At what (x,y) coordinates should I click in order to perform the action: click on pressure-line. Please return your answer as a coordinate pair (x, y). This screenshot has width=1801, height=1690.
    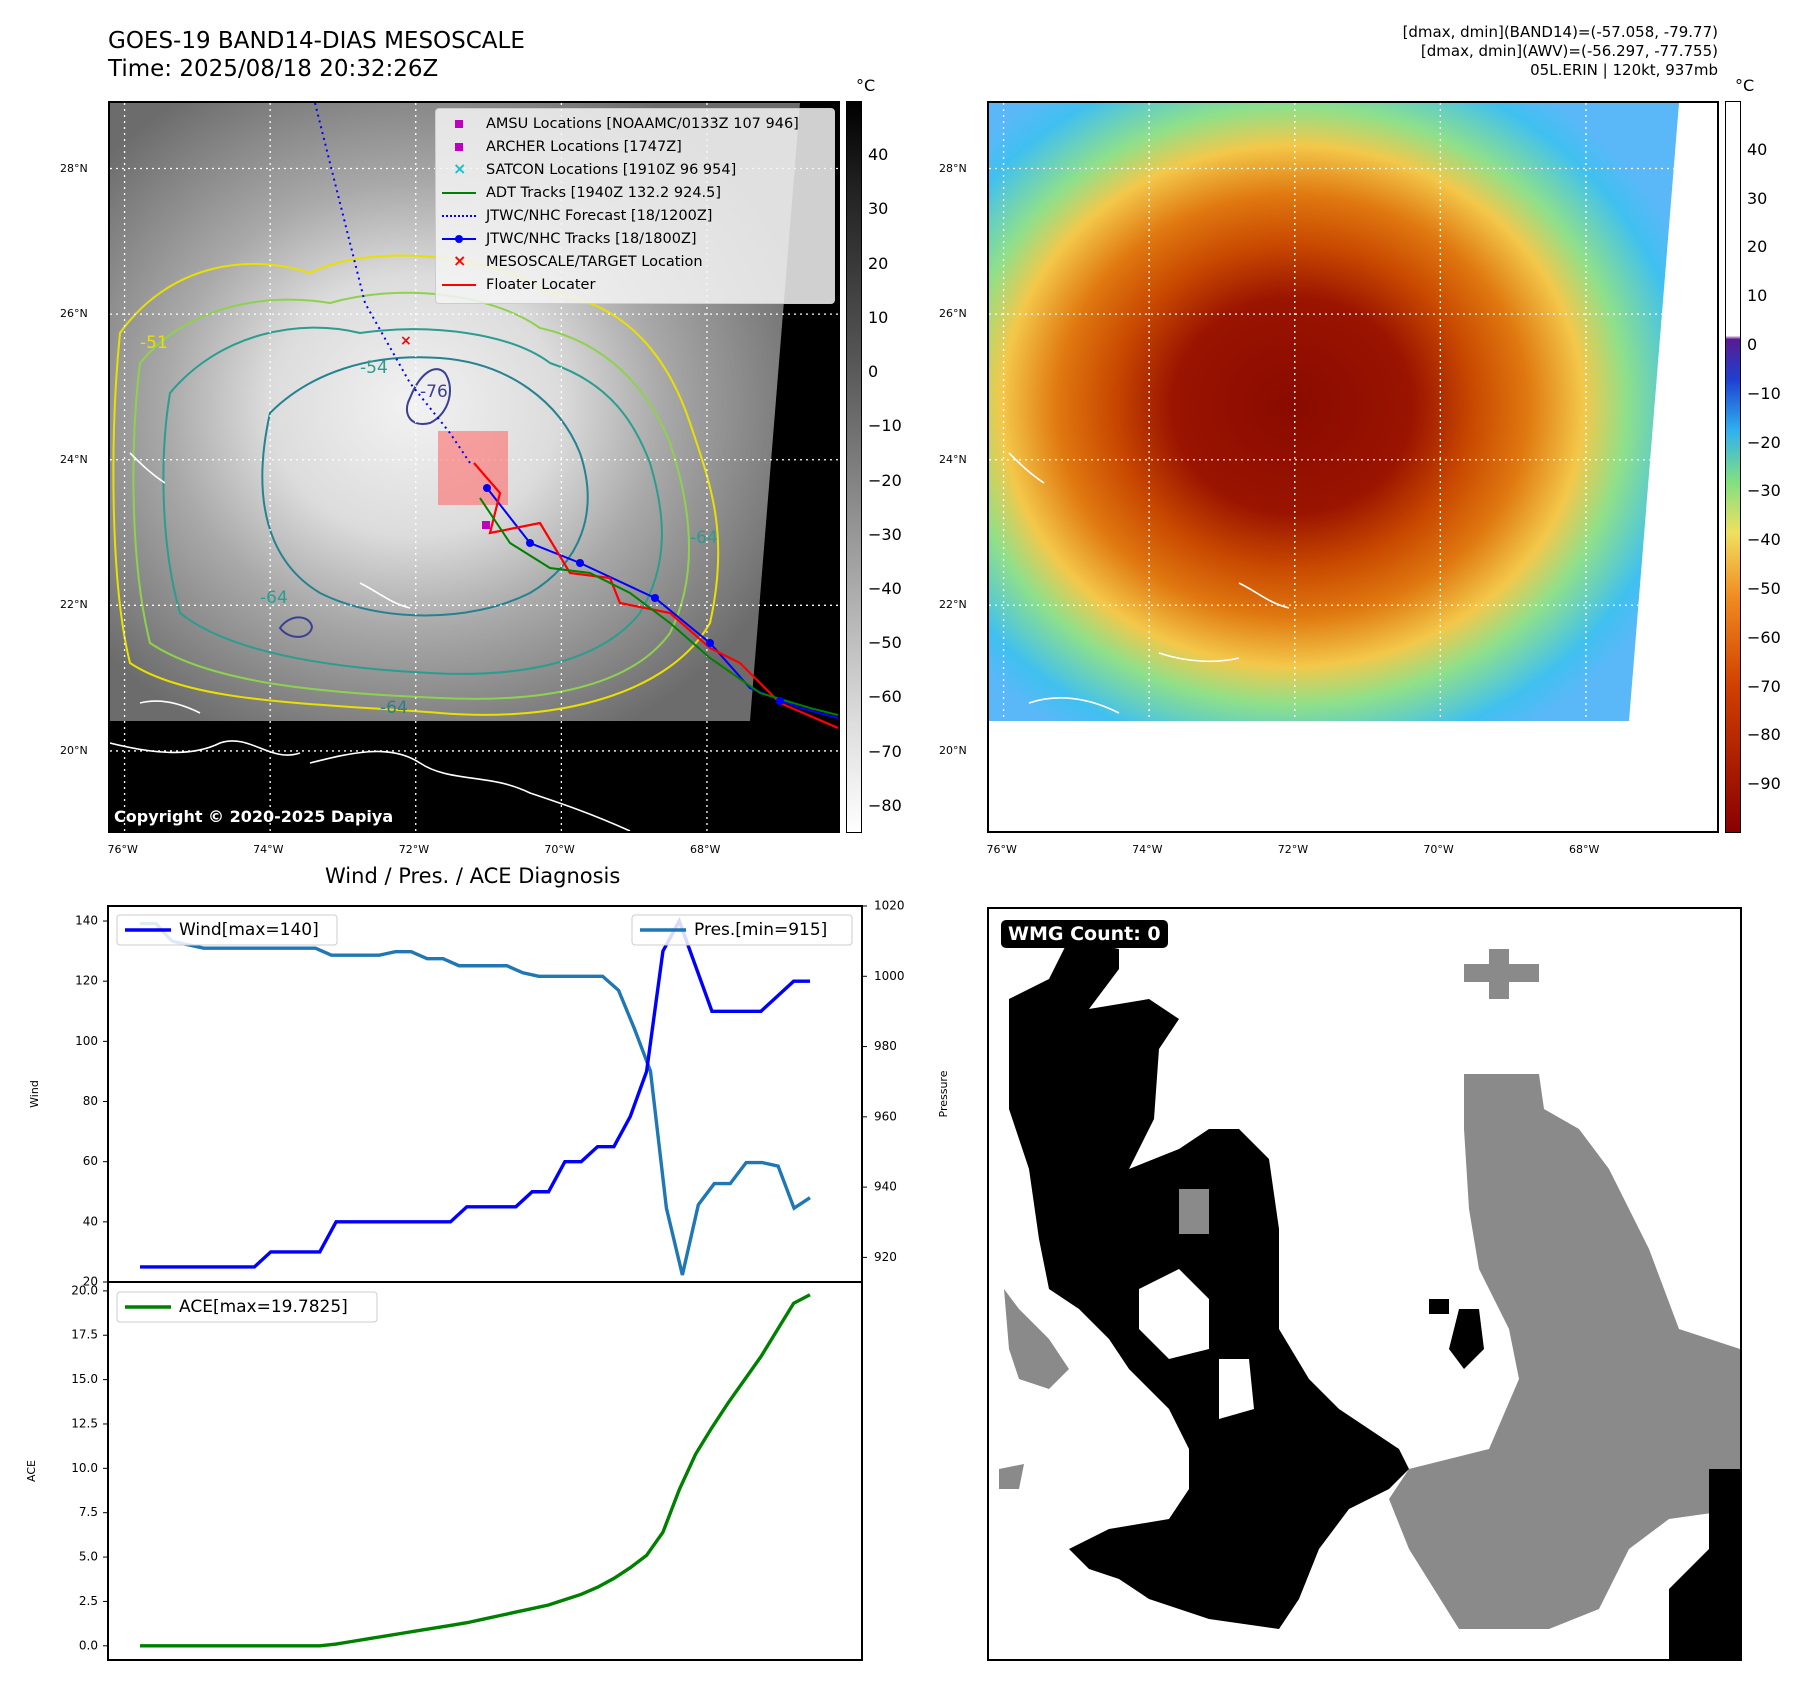
    Looking at the image, I should click on (475, 1098).